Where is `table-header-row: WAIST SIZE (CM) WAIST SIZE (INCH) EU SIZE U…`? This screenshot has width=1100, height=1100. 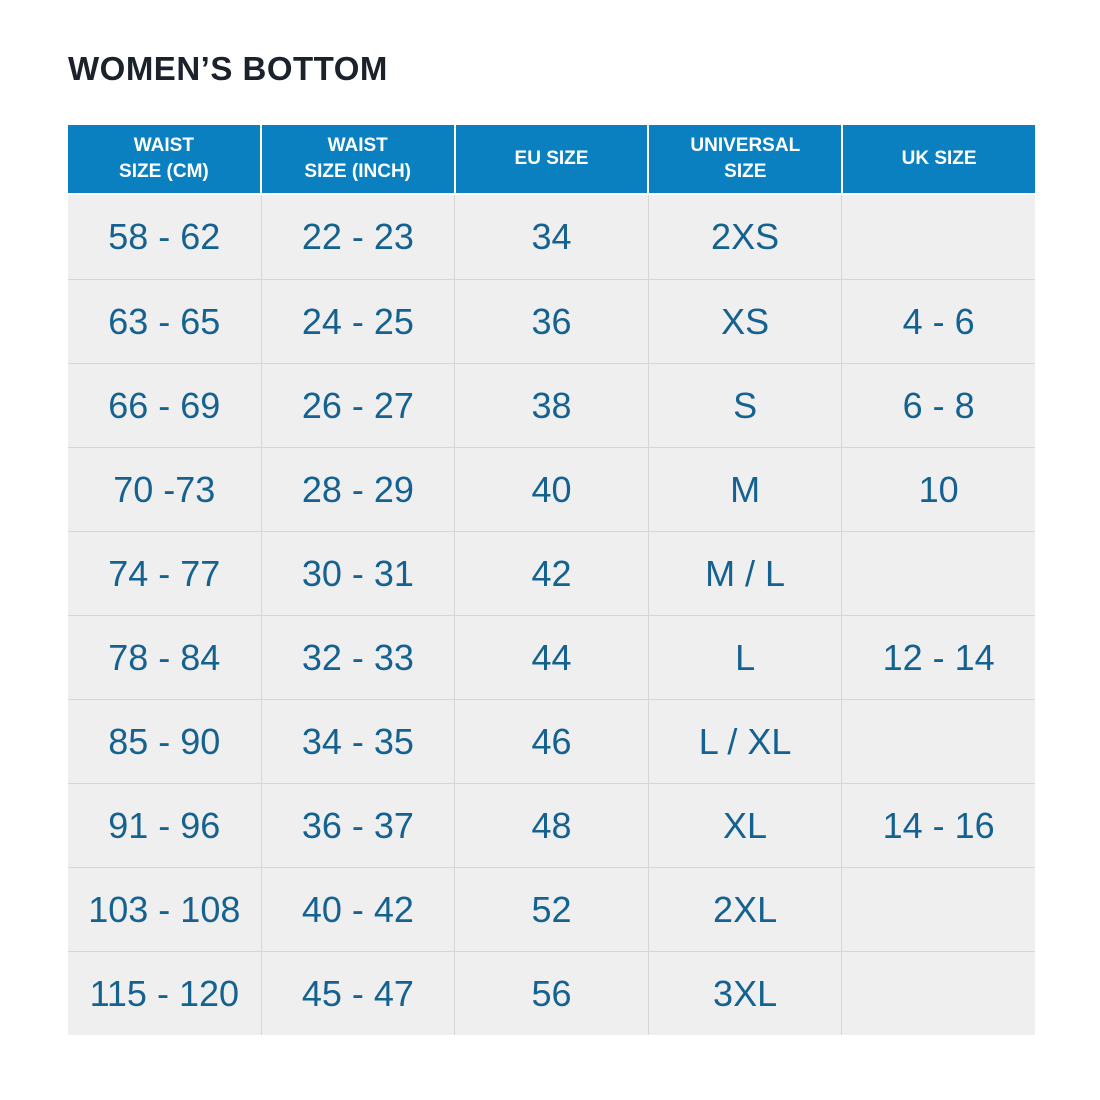
table-header-row: WAIST SIZE (CM) WAIST SIZE (INCH) EU SIZE U… is located at coordinates (551, 159).